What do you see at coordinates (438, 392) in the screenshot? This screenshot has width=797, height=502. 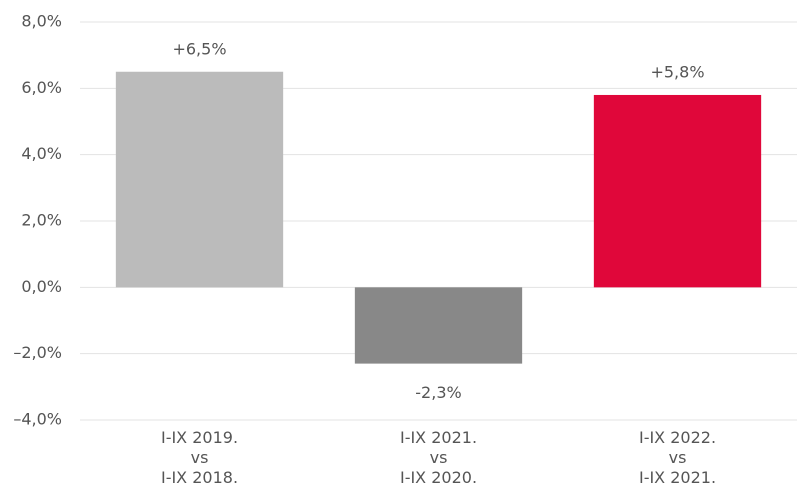 I see `value-label: -2,3%` at bounding box center [438, 392].